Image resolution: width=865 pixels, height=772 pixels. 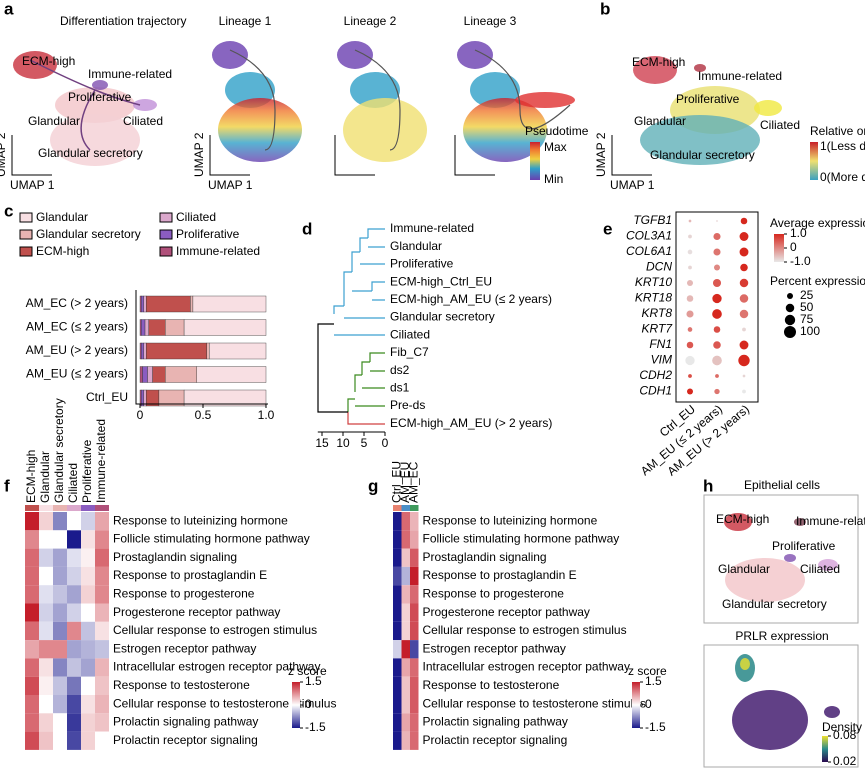 What do you see at coordinates (820, 569) in the screenshot?
I see `cluster-label: Ciliated` at bounding box center [820, 569].